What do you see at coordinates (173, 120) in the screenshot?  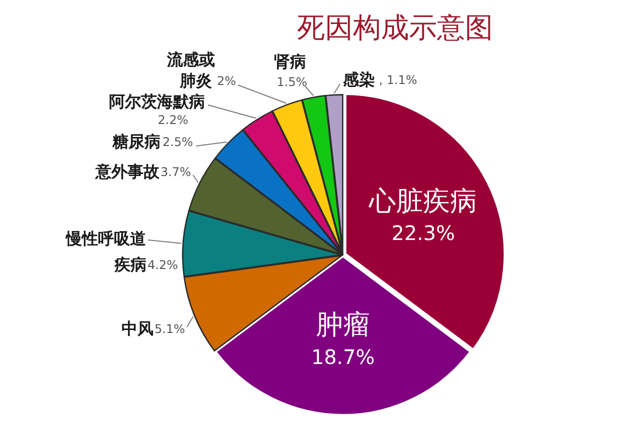 I see `data-label: 2.2%` at bounding box center [173, 120].